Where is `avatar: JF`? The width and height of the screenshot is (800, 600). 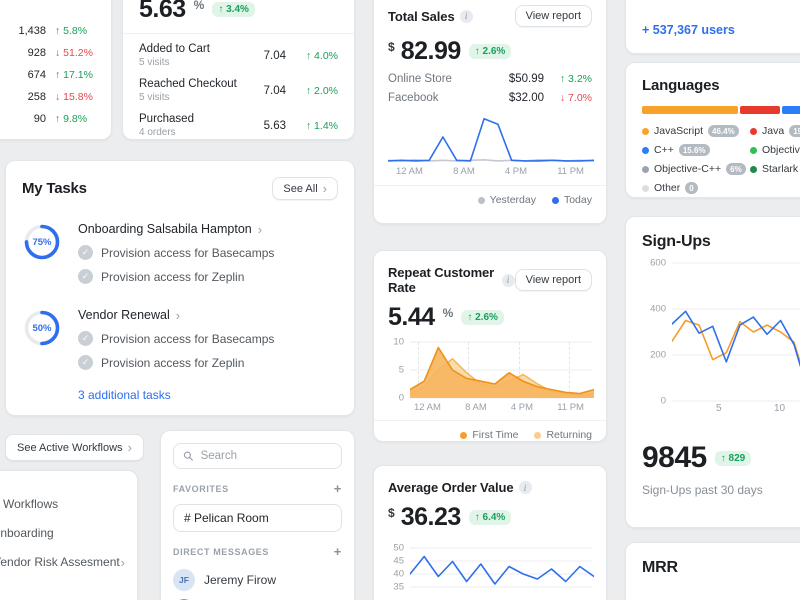 avatar: JF is located at coordinates (184, 580).